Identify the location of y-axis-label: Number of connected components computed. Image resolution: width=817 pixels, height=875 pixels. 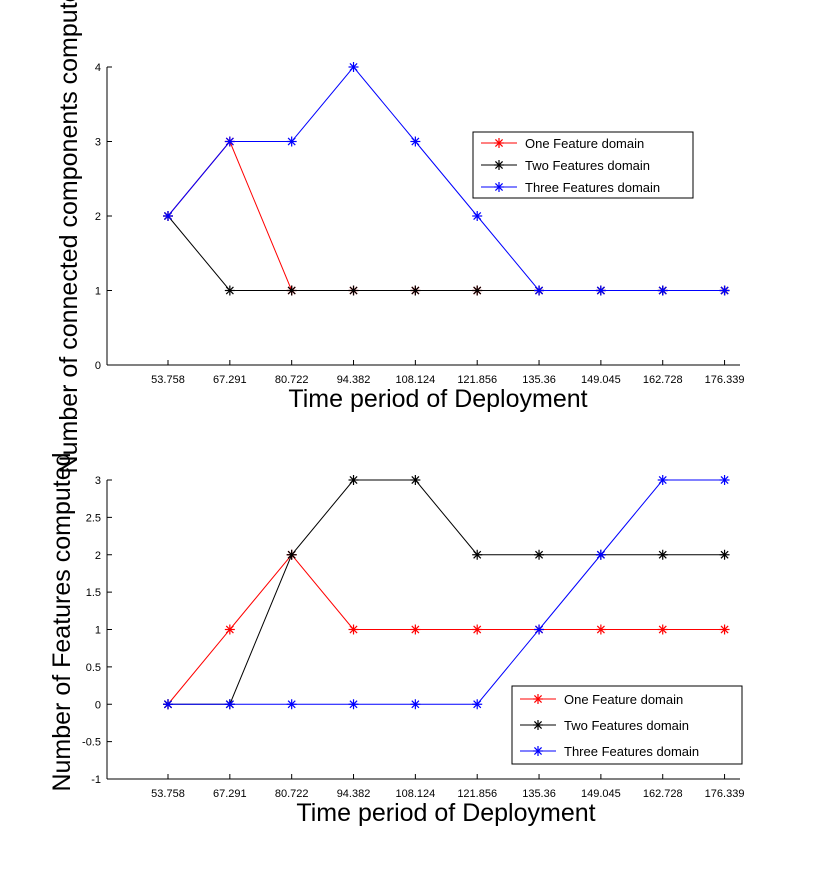
(69, 236).